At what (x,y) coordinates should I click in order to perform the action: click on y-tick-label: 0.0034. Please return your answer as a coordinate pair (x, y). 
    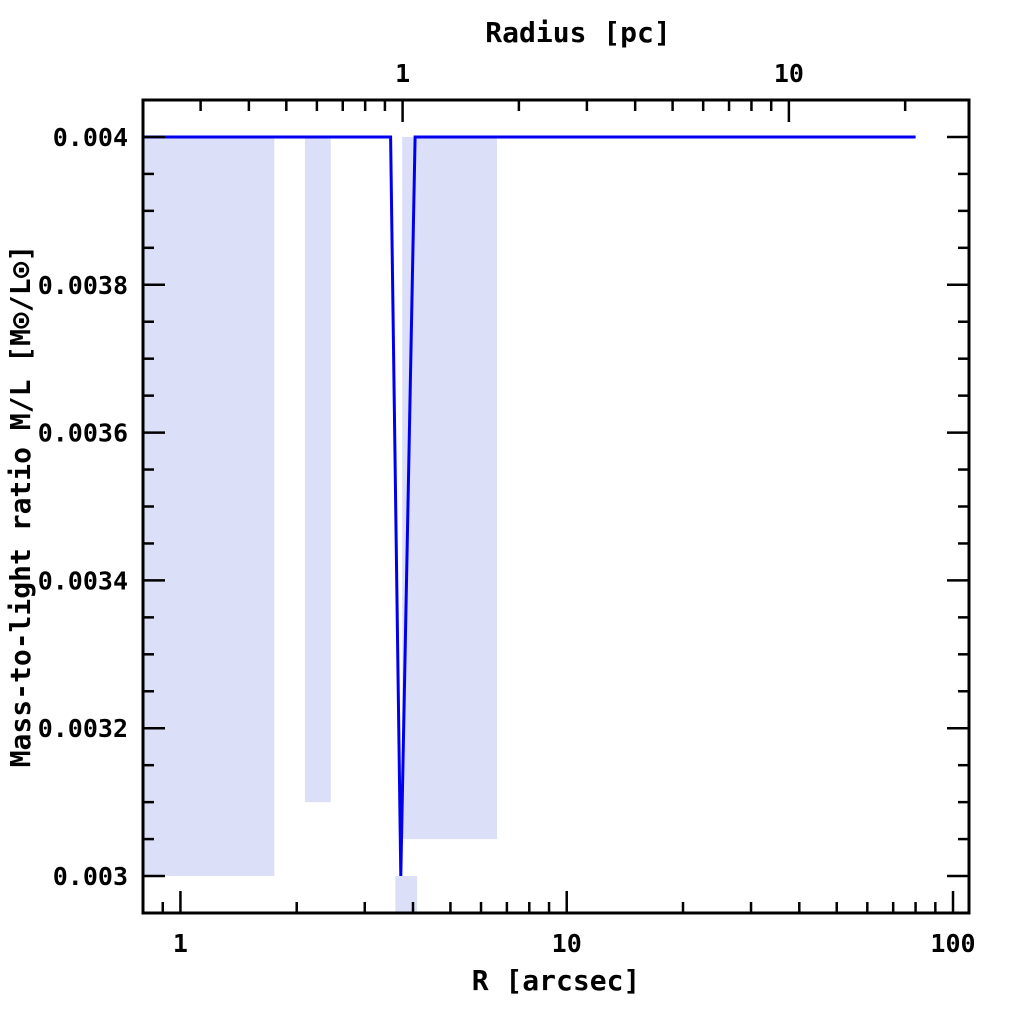
    Looking at the image, I should click on (83, 580).